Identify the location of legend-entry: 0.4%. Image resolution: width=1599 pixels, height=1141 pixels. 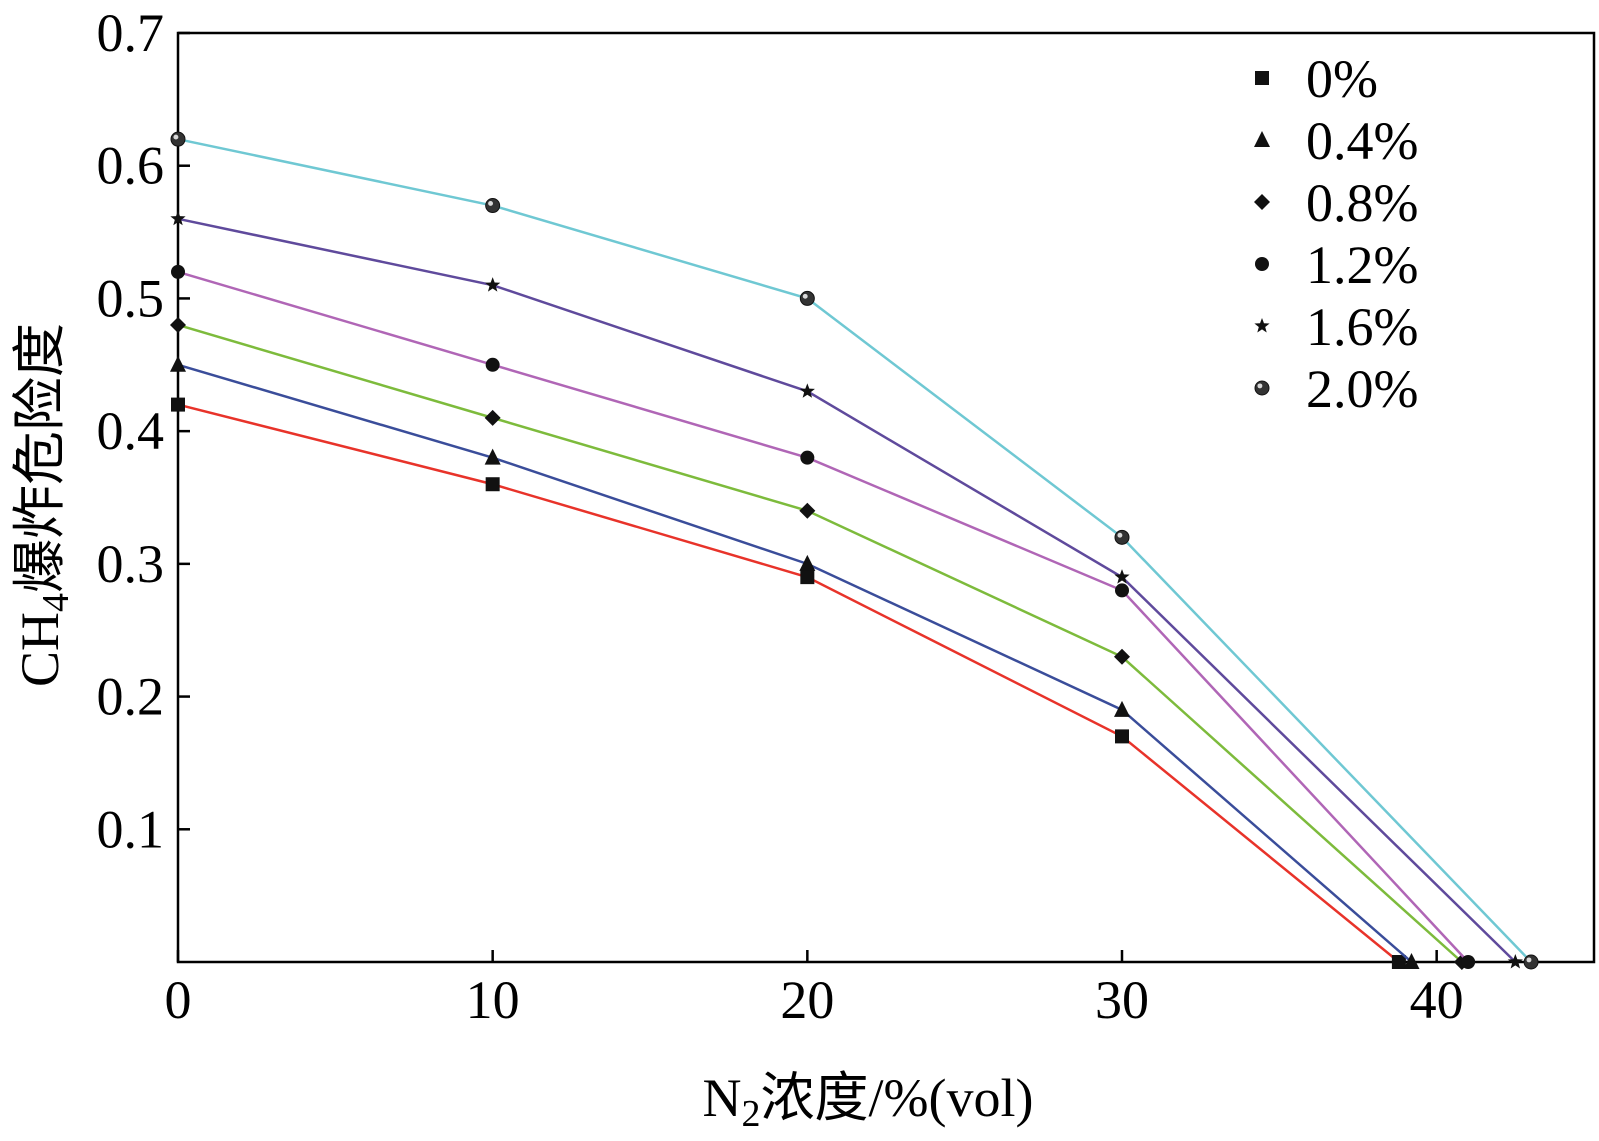
(1336, 141).